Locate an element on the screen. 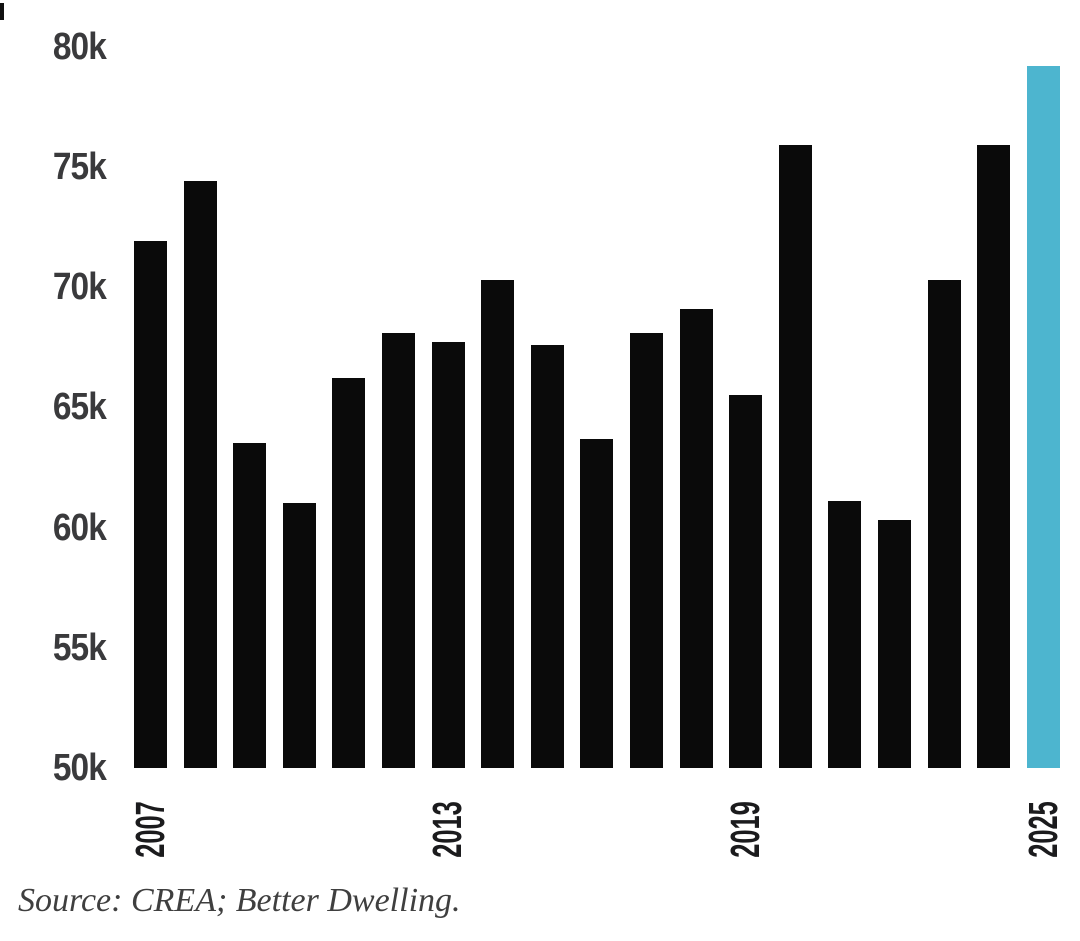 The width and height of the screenshot is (1080, 941). x-axis-label-2013: 2013 is located at coordinates (448, 829).